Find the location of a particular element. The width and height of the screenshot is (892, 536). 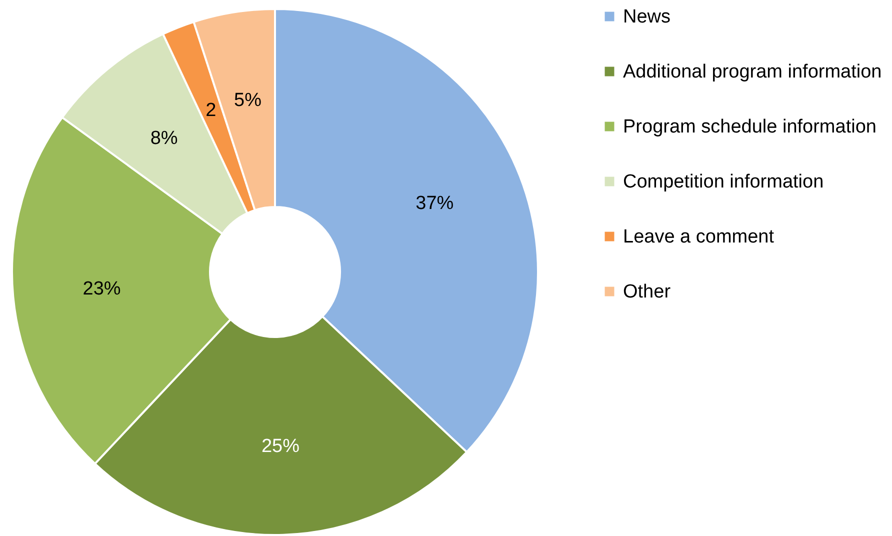

data-label: 25% is located at coordinates (280, 446).